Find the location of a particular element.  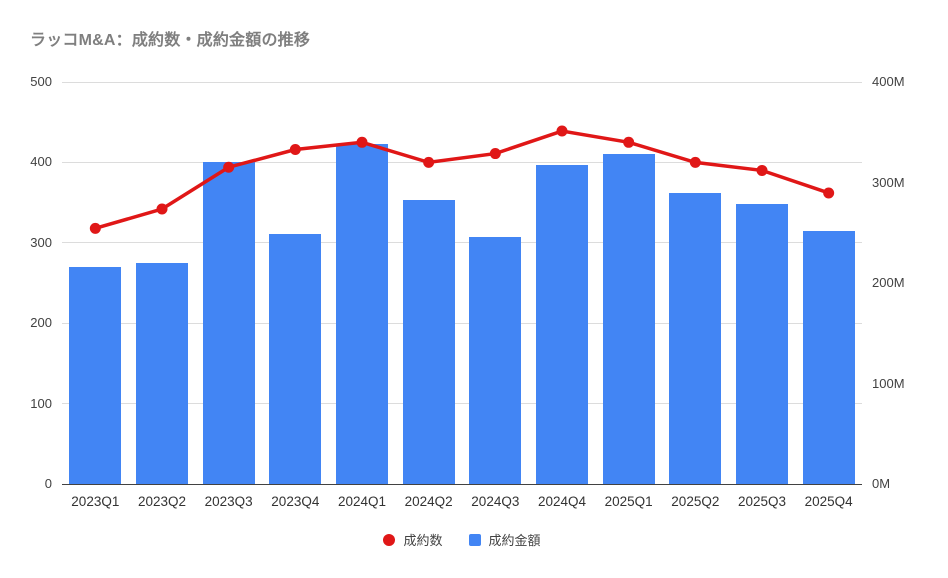

right-axis-tick-label: 200M is located at coordinates (888, 282).